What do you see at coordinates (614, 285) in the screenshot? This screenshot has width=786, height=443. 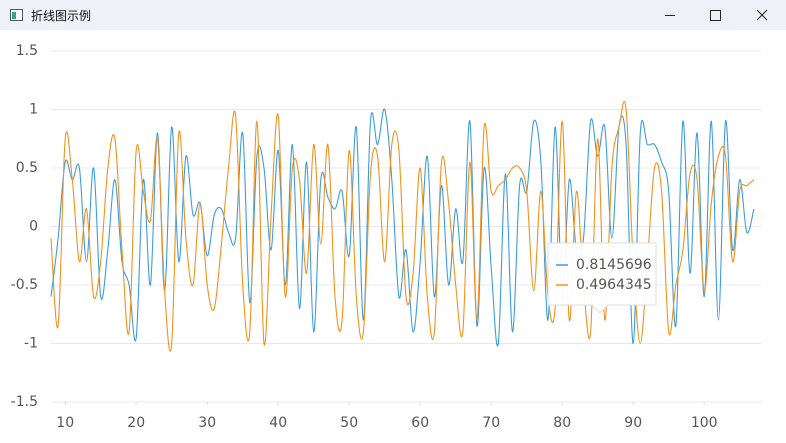 I see `tooltip-value: 0.4964345` at bounding box center [614, 285].